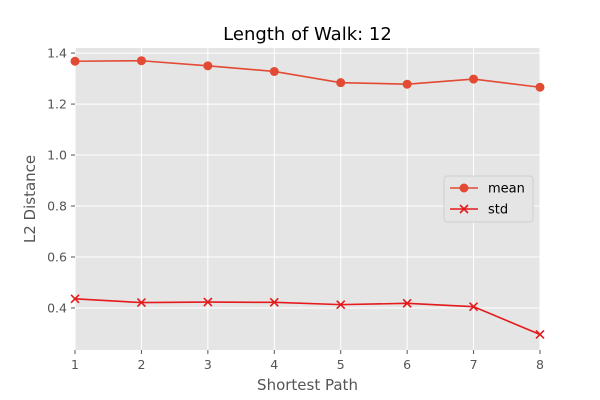 This screenshot has height=400, width=600. What do you see at coordinates (57, 155) in the screenshot?
I see `y-tick-label: 1.0` at bounding box center [57, 155].